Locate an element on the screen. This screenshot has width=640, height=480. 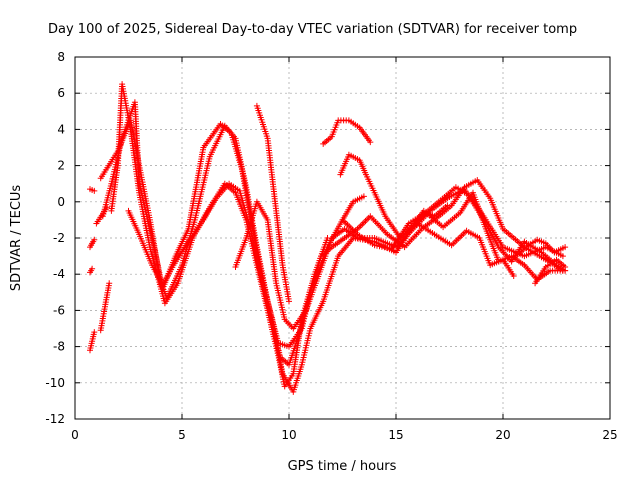
y-tick-label: -10 is located at coordinates (55, 383).